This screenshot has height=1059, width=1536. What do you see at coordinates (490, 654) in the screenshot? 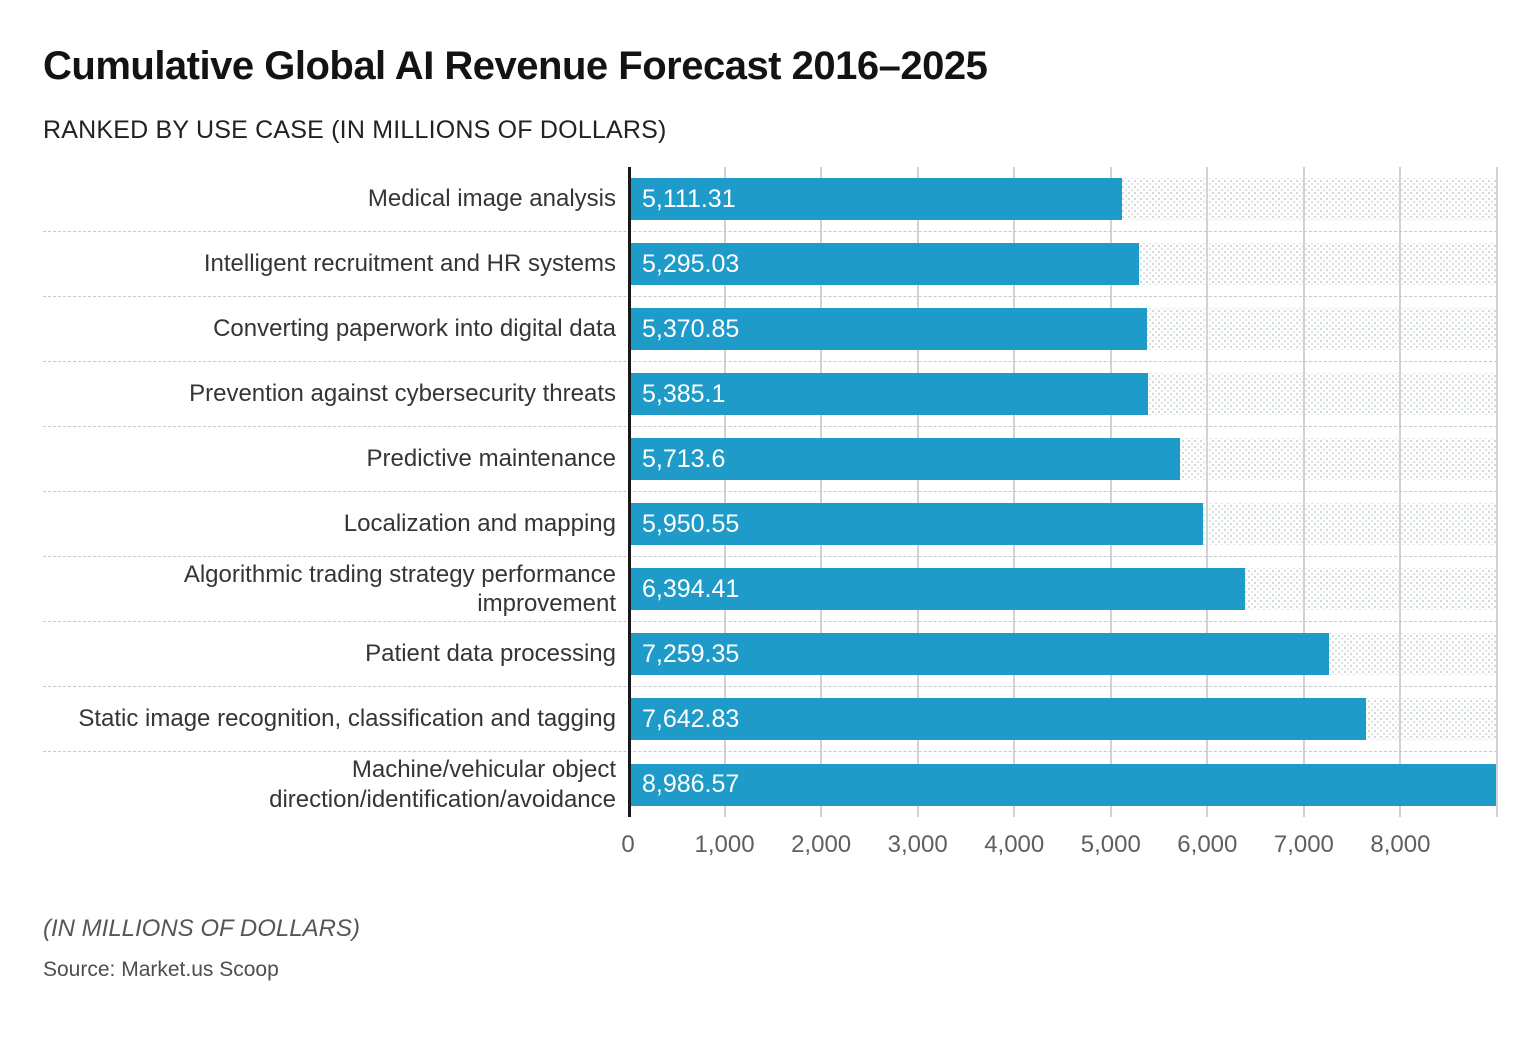
I see `category-label: Patient data processing` at bounding box center [490, 654].